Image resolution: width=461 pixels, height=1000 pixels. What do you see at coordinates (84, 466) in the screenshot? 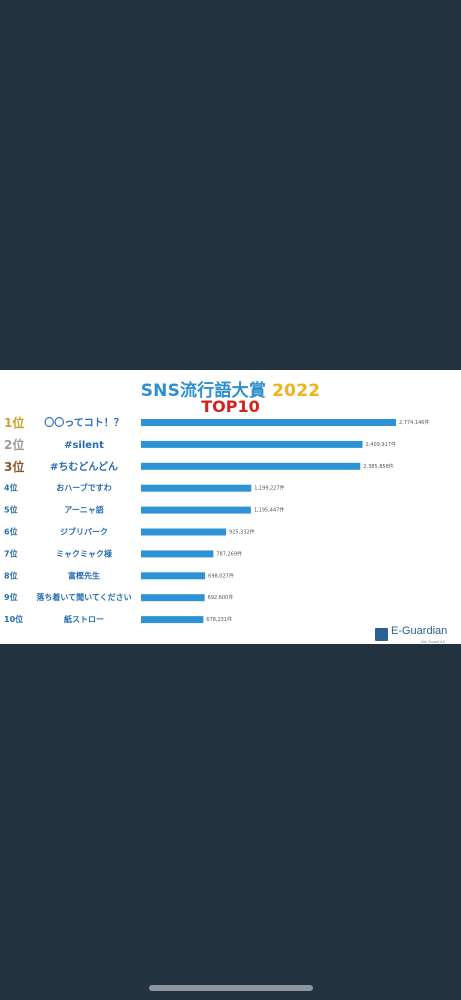
I see `category-label: #ちむどんどん` at bounding box center [84, 466].